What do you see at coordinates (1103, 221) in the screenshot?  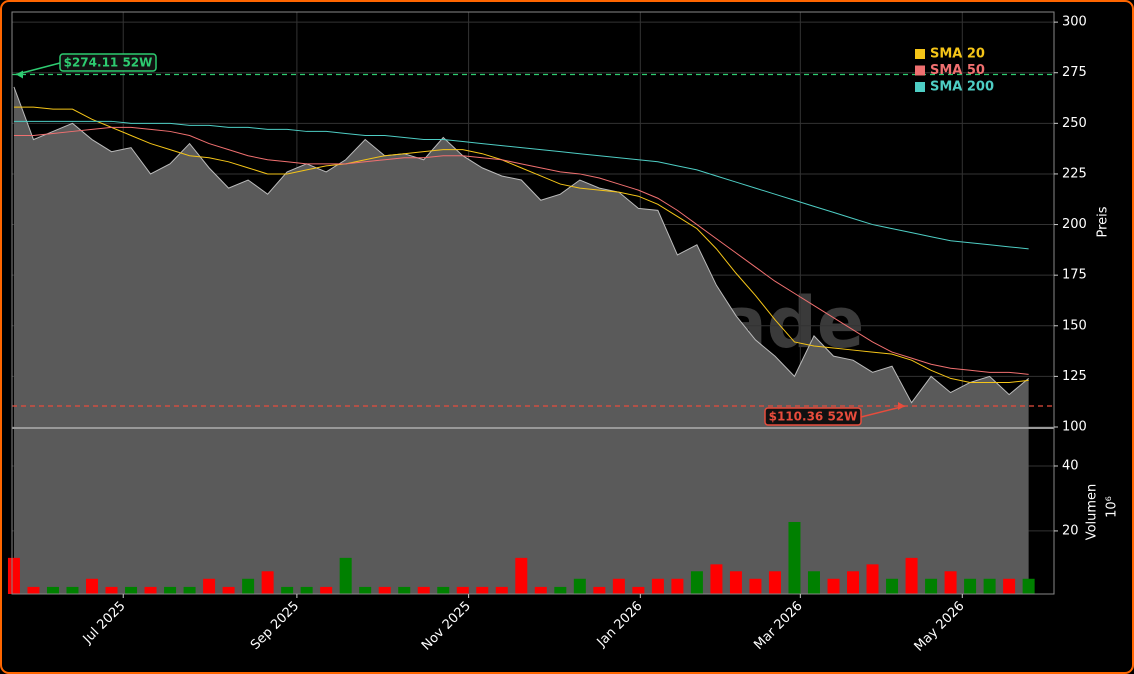 I see `y-axis-label: Preis` at bounding box center [1103, 221].